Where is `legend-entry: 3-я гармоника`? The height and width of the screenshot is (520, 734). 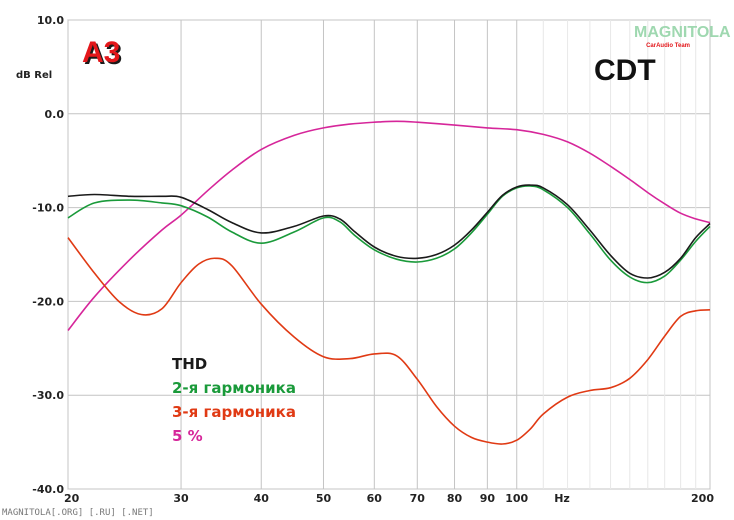
legend-entry: 3-я гармоника is located at coordinates (234, 412).